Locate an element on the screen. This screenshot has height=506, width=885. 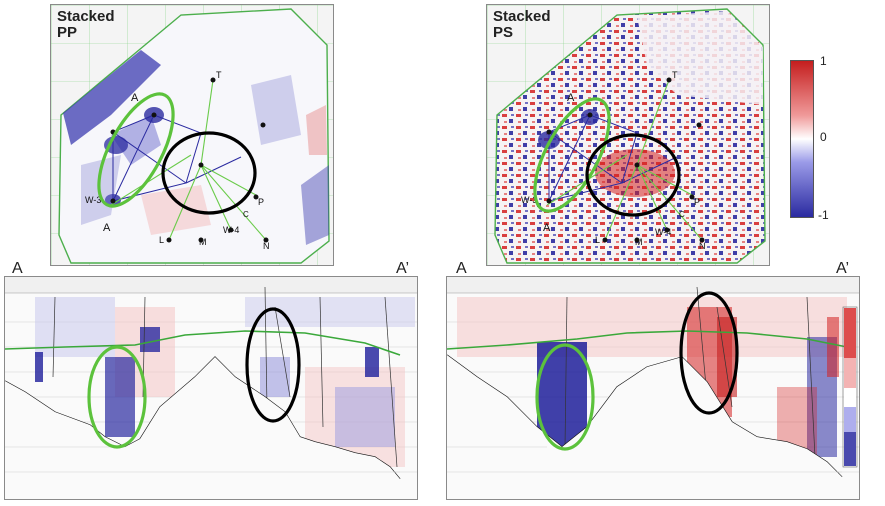
ps-well-paths is located at coordinates (613, 158).